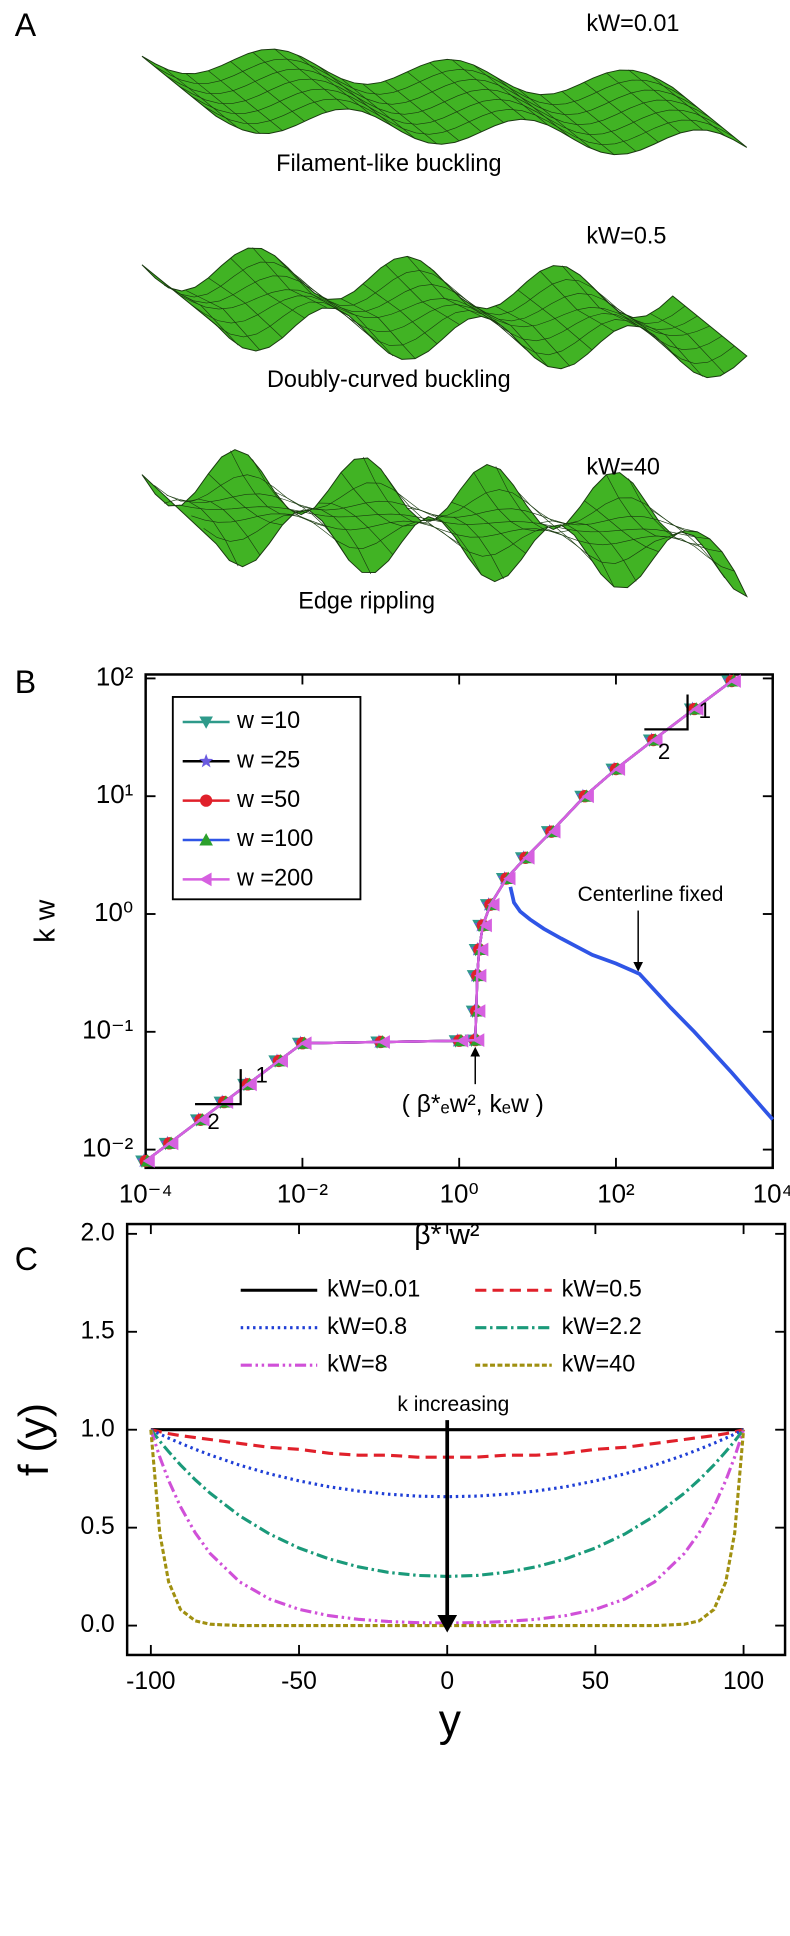 The height and width of the screenshot is (1936, 790). I want to click on y-tick-label: 10⁻¹, so click(107, 1030).